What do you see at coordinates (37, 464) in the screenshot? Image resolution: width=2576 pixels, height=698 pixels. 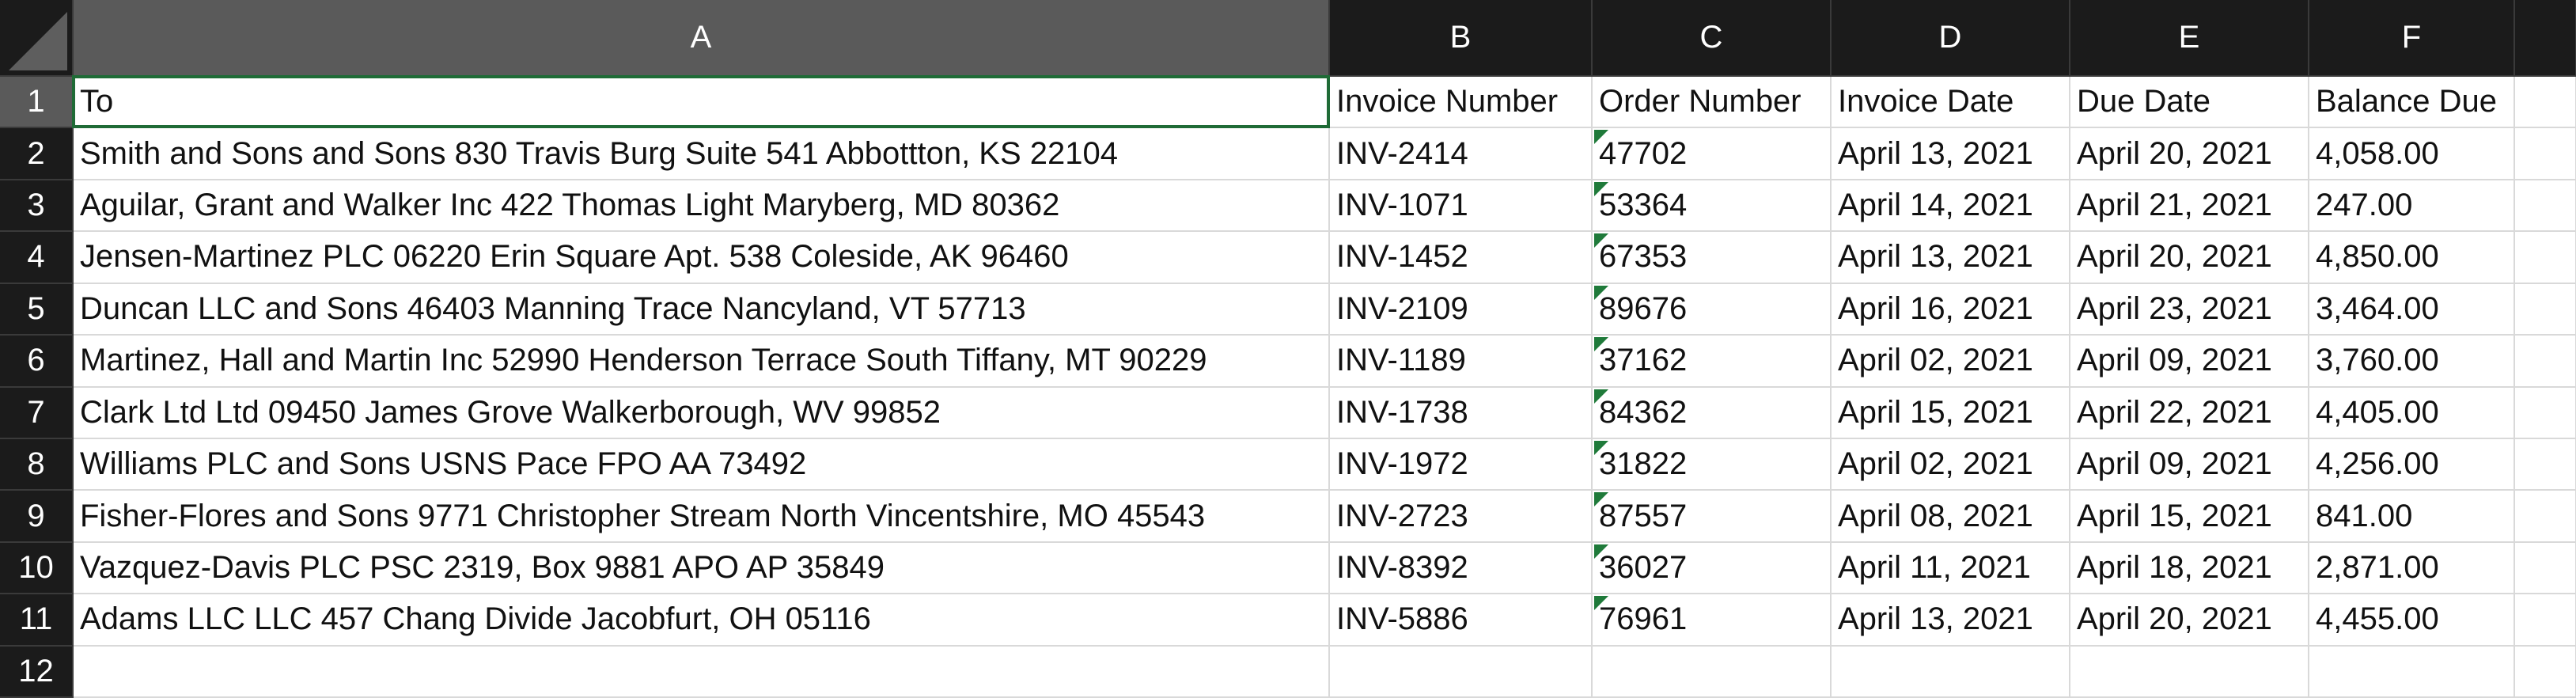 I see `row-header-8: 8` at bounding box center [37, 464].